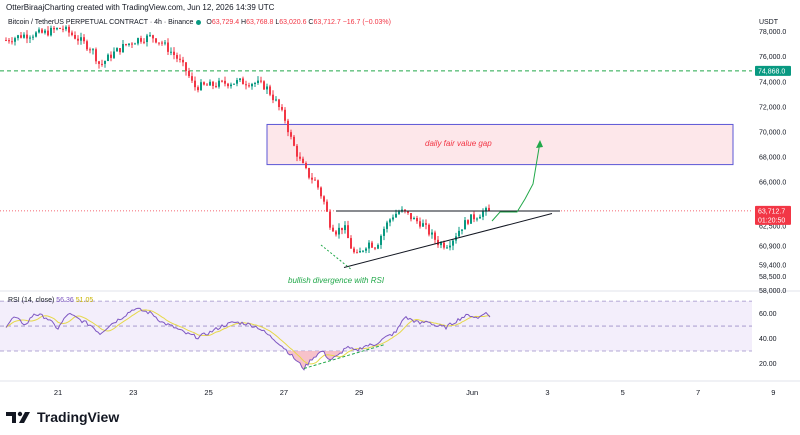  I want to click on projection-path, so click(516, 181).